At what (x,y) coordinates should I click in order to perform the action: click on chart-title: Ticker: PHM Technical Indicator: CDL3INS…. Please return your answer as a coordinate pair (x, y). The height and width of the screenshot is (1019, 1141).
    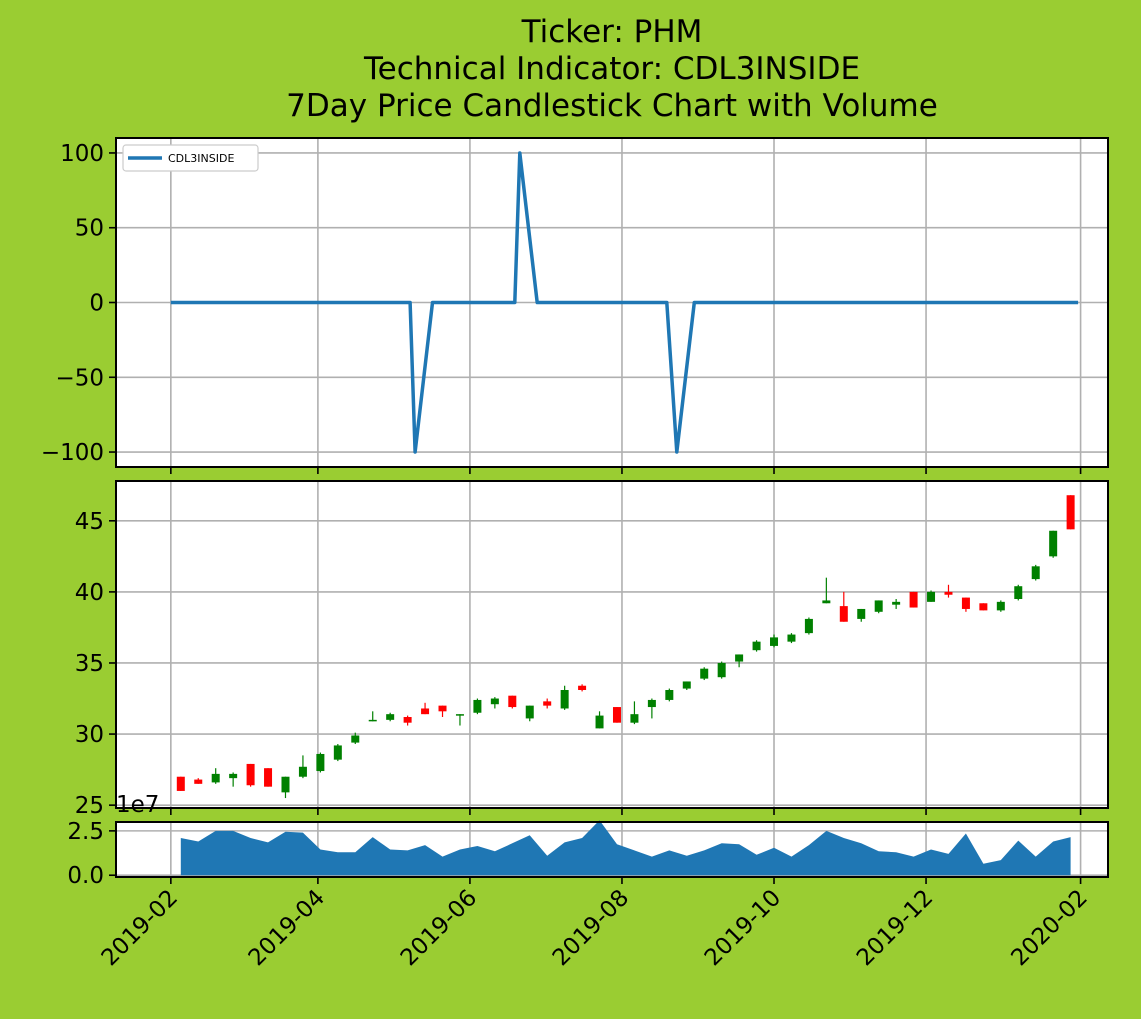
    Looking at the image, I should click on (612, 69).